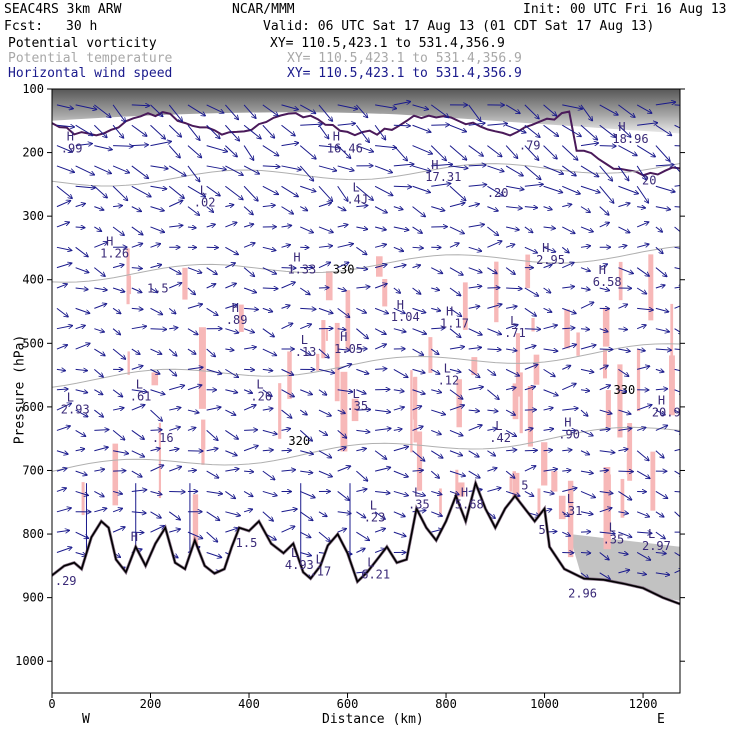 The width and height of the screenshot is (740, 740). I want to click on extremum-marker: .16, so click(163, 438).